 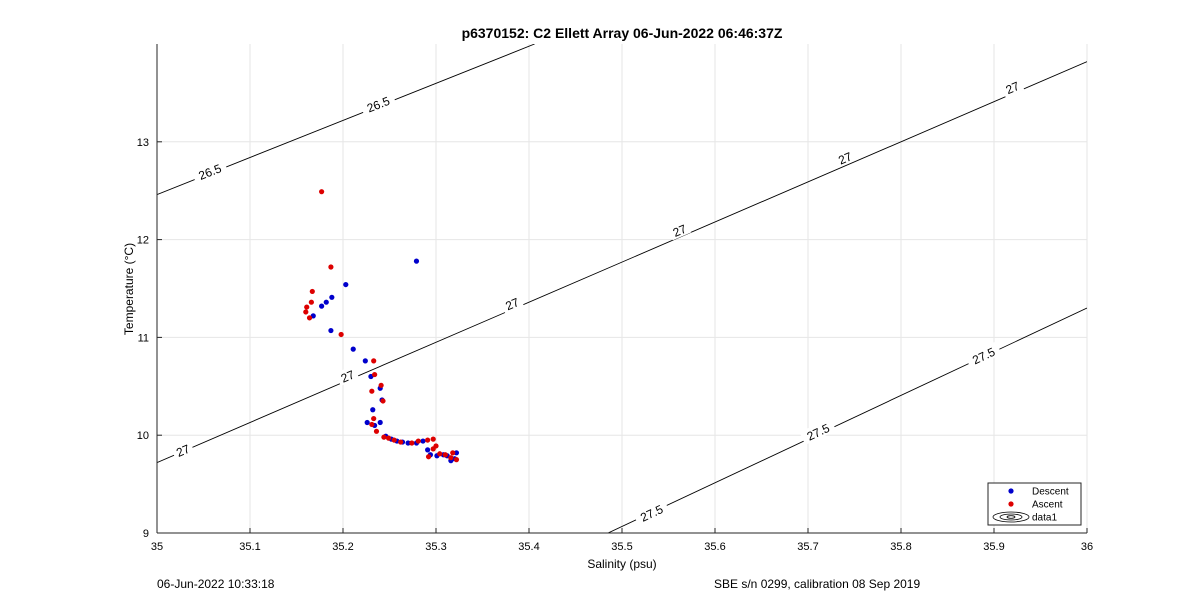 I want to click on legend-box, so click(x=1034, y=504).